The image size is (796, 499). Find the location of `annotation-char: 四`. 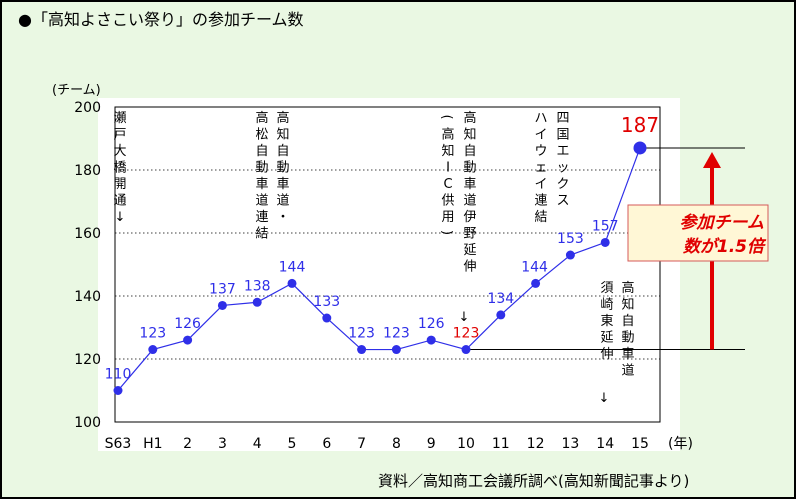

annotation-char: 四 is located at coordinates (562, 118).